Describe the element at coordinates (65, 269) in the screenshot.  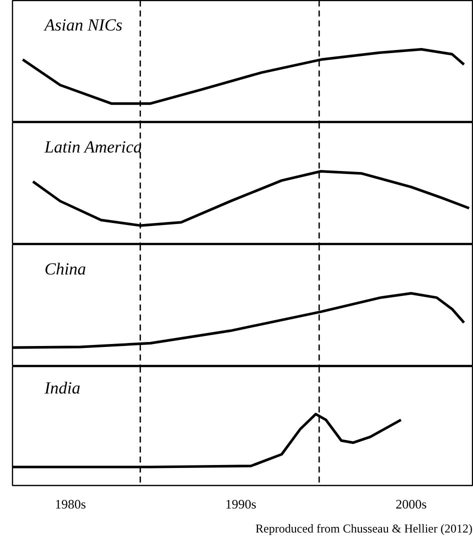
I see `chart-title: China` at that location.